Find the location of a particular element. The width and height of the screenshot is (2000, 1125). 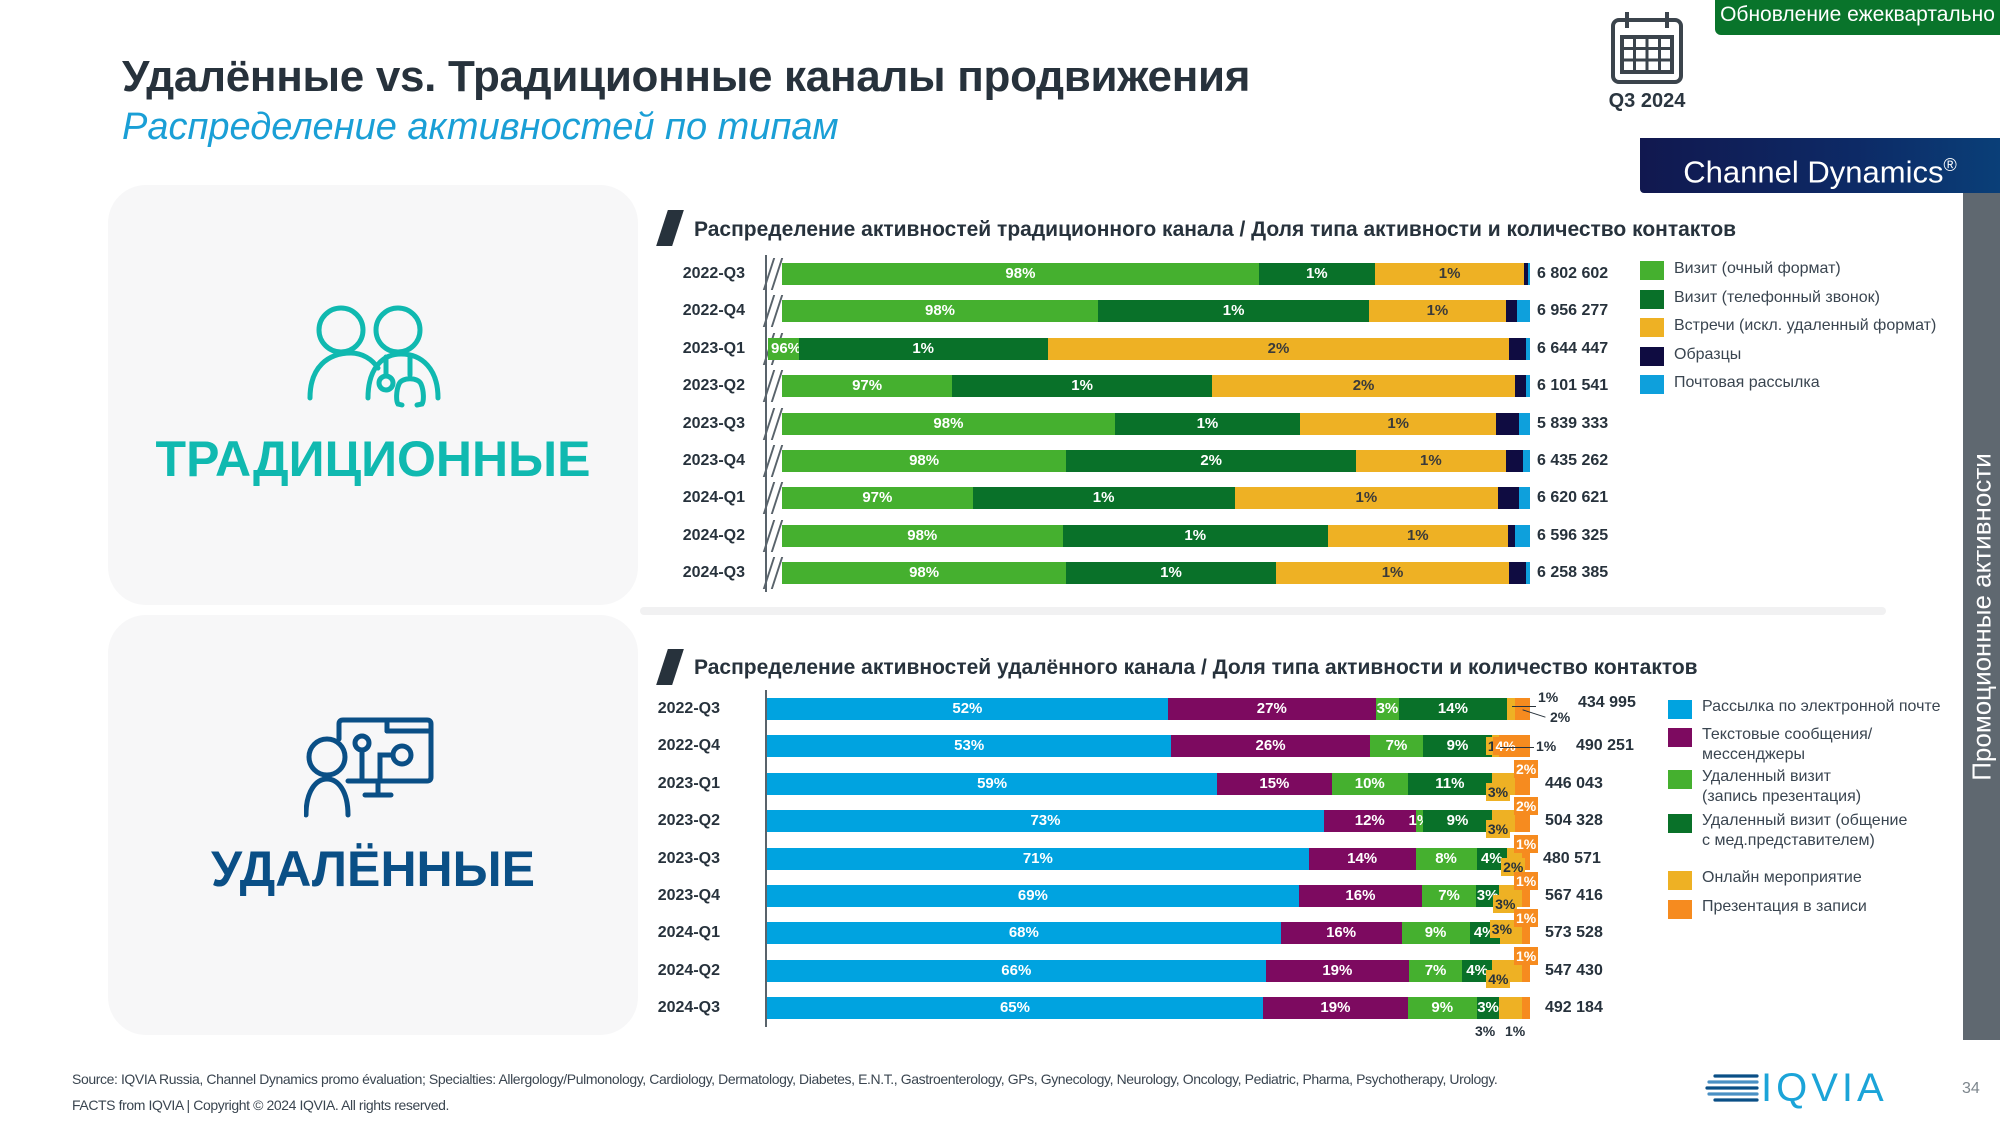

category-label: 2023-Q3 is located at coordinates (688, 858).